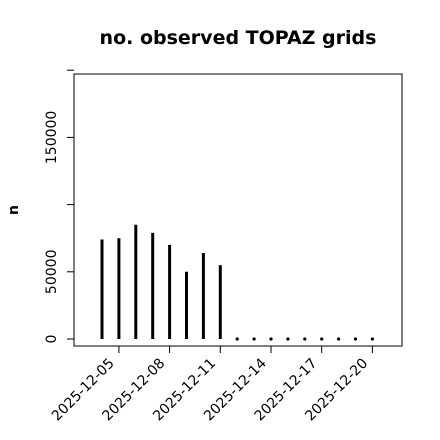 The width and height of the screenshot is (440, 440). Describe the element at coordinates (52, 137) in the screenshot. I see `y-tick-label: 150000` at that location.